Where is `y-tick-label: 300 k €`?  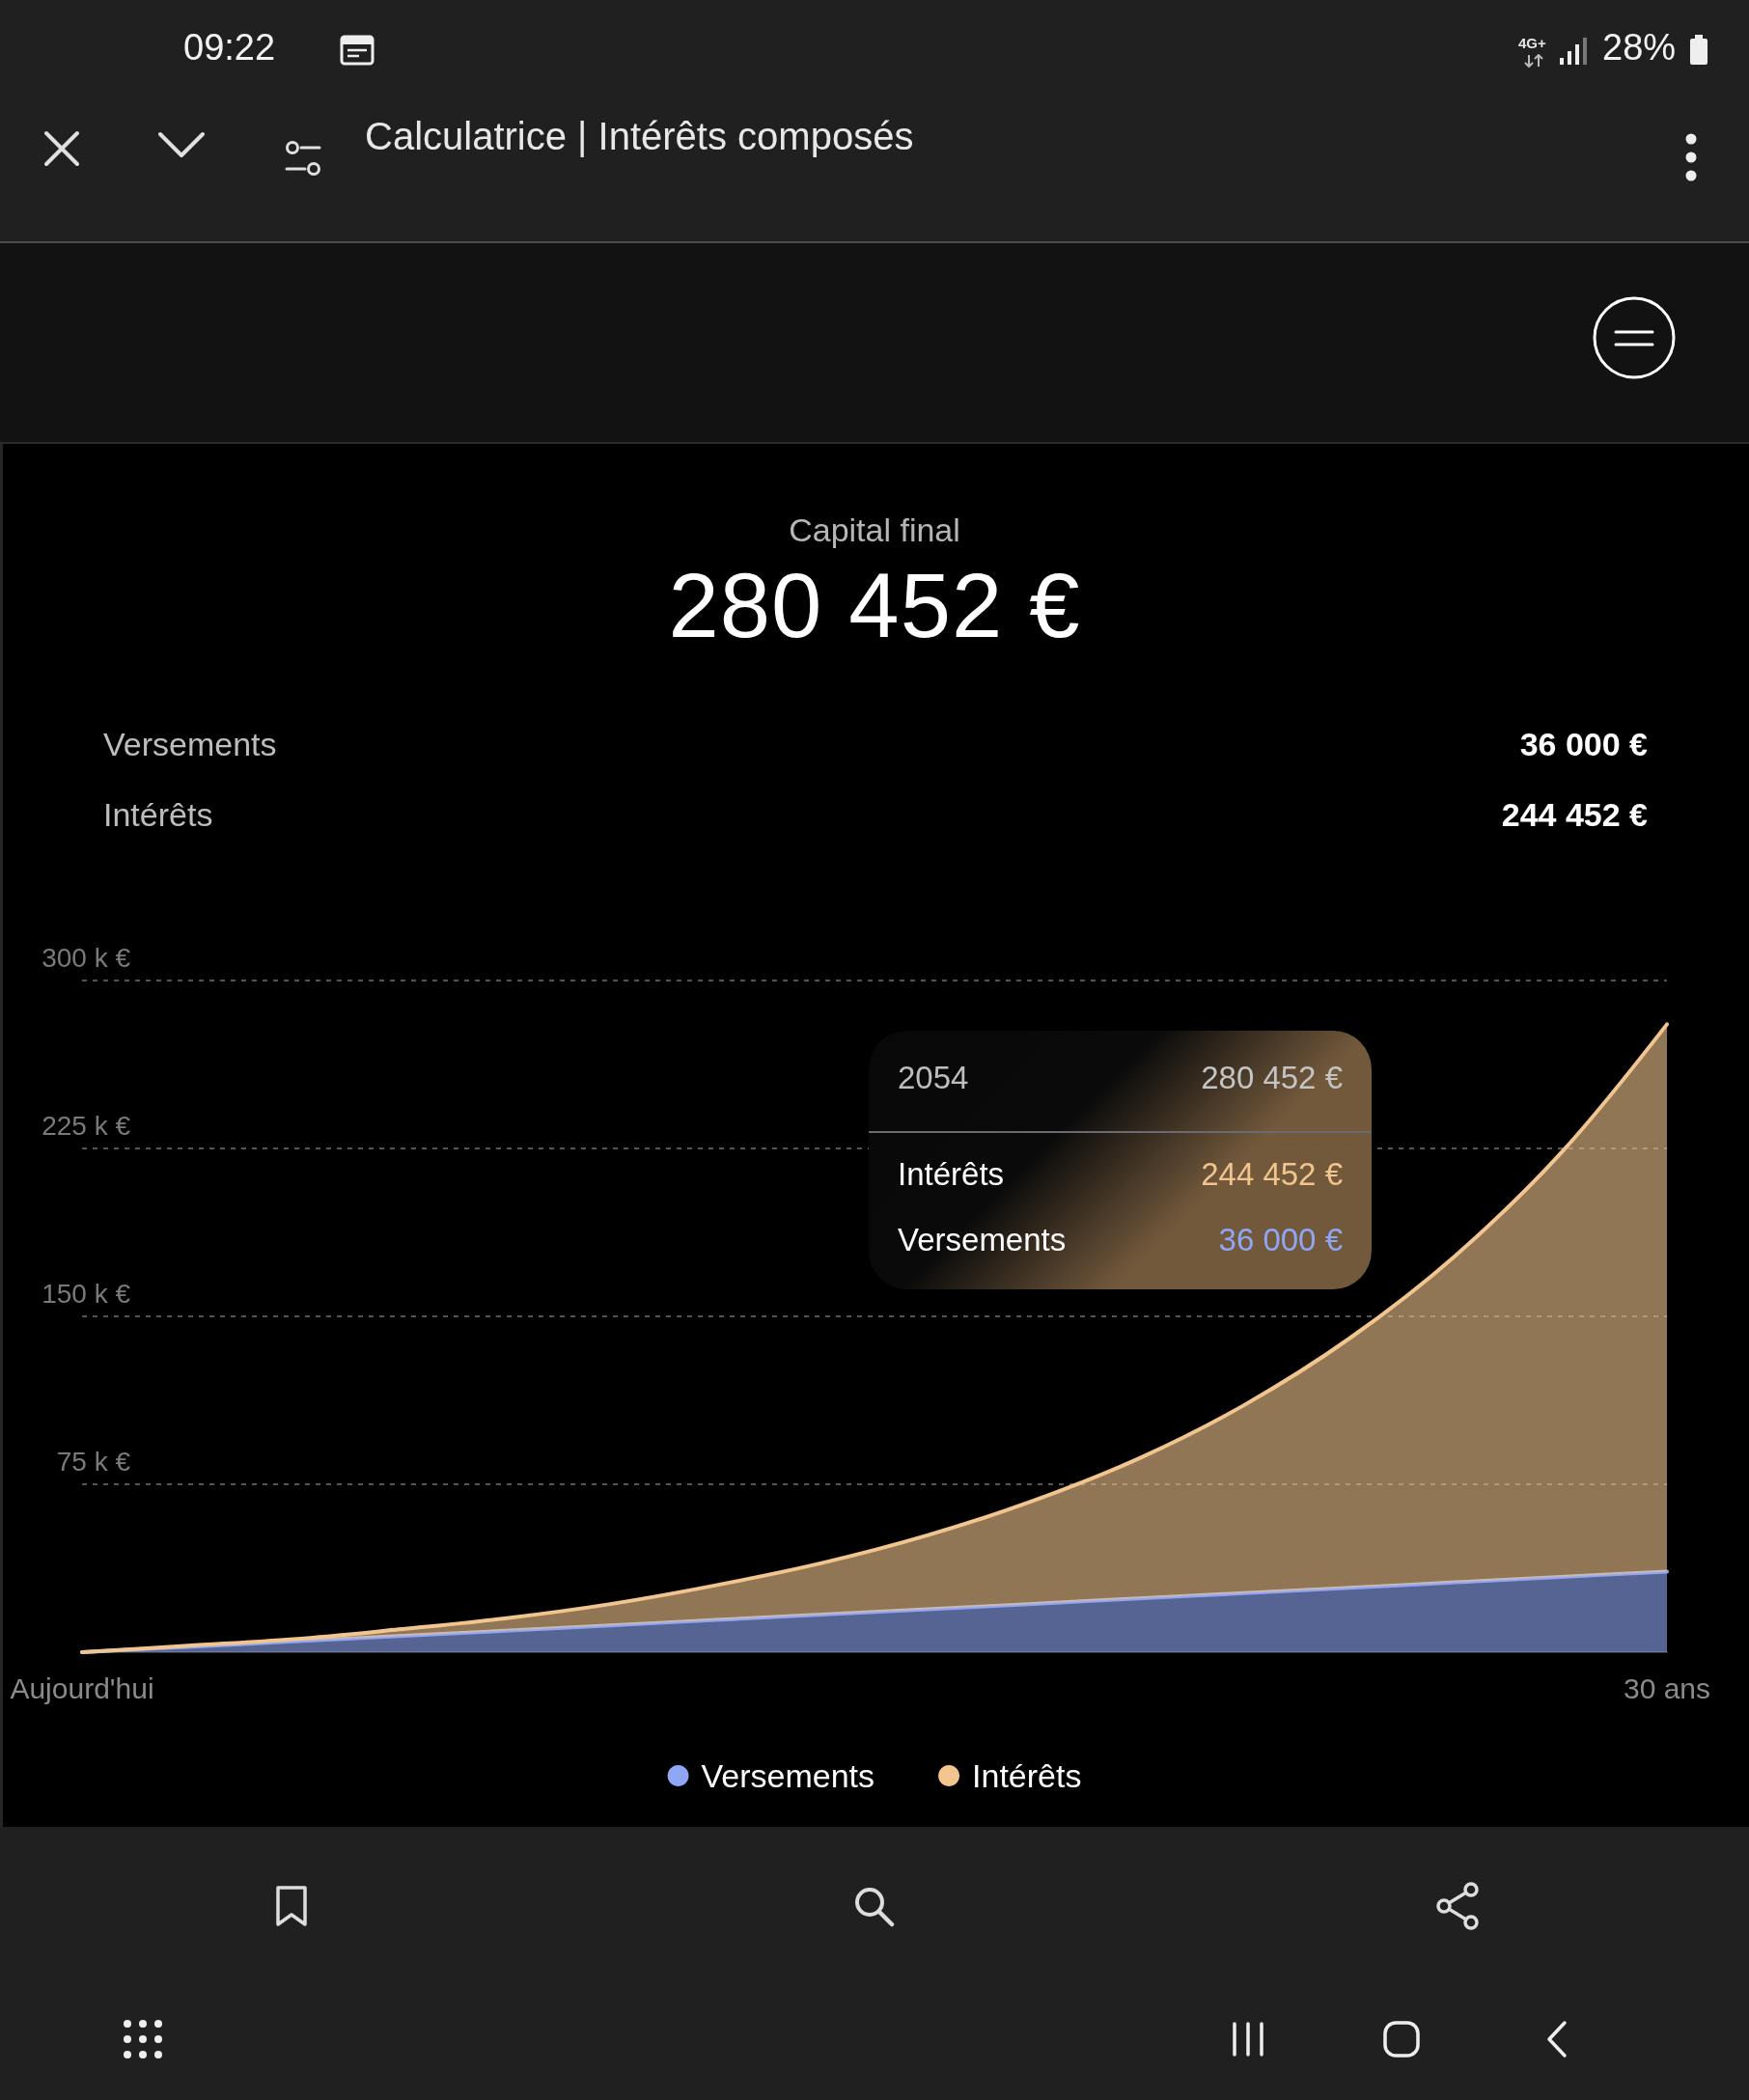 y-tick-label: 300 k € is located at coordinates (87, 957).